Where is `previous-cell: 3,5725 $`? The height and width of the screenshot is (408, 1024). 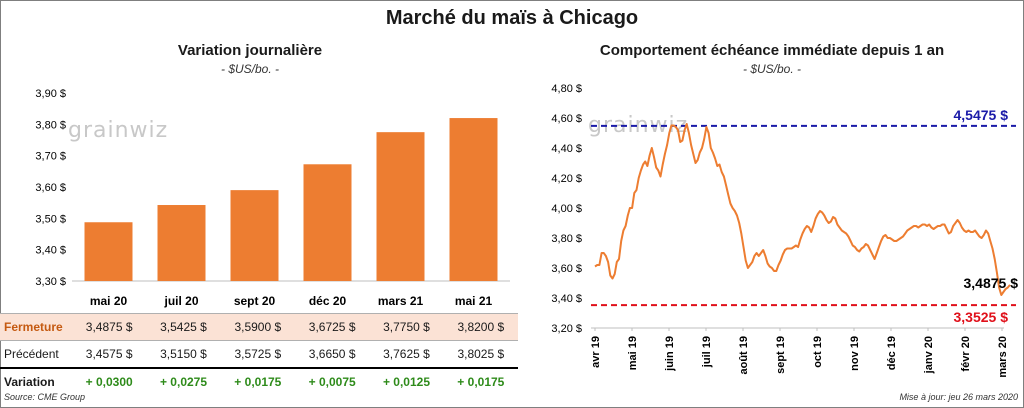
previous-cell: 3,5725 $ is located at coordinates (257, 354).